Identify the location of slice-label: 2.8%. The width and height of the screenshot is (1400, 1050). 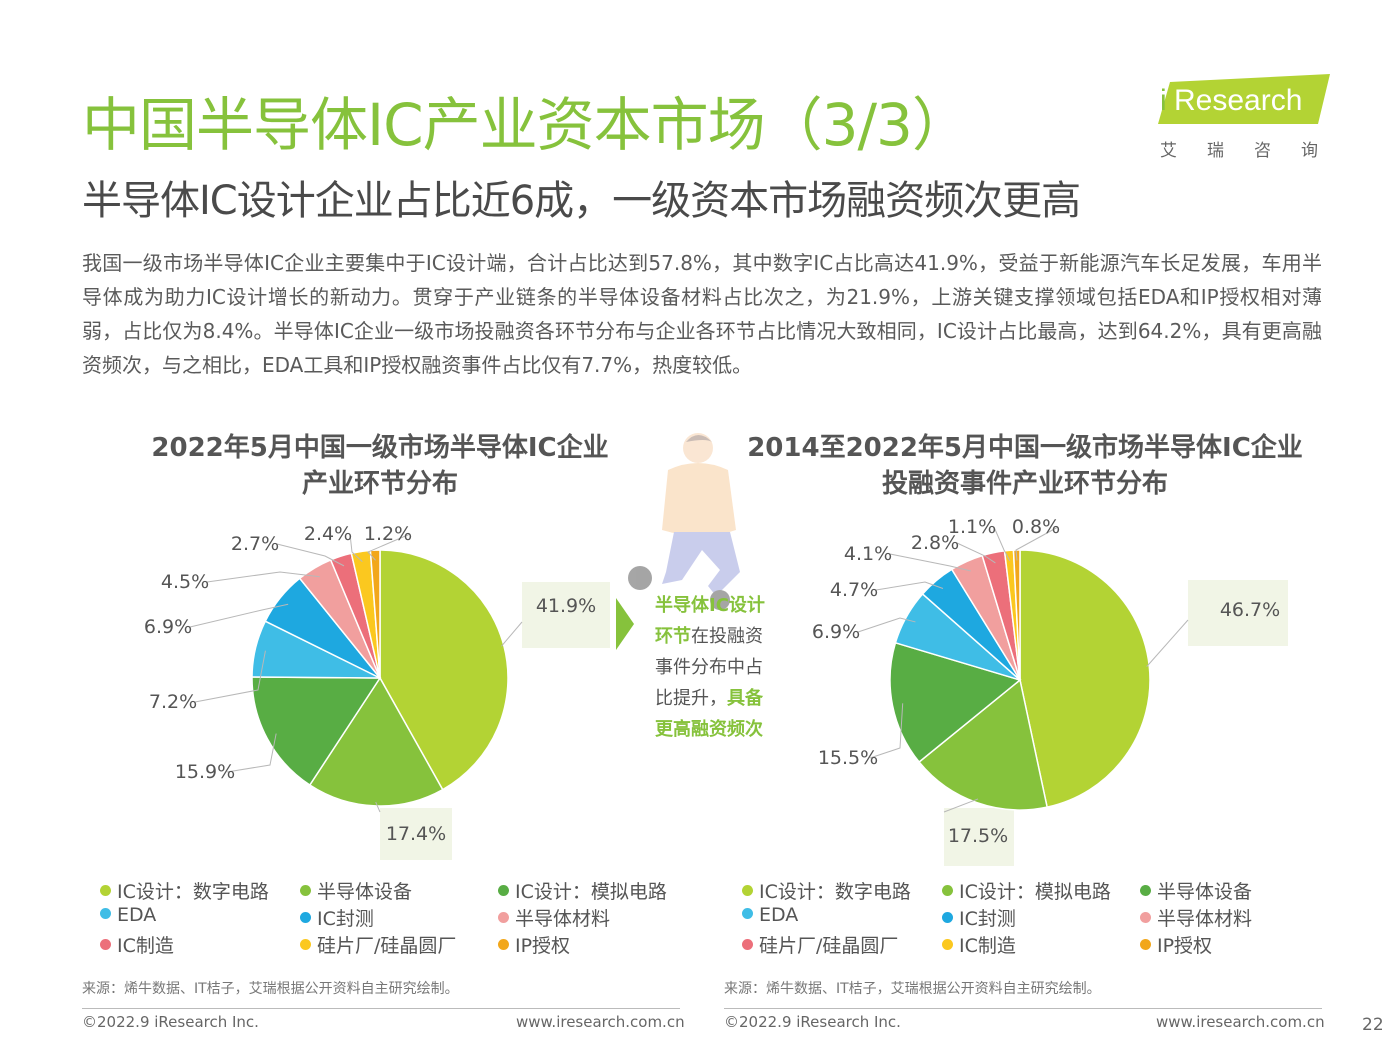
(935, 543).